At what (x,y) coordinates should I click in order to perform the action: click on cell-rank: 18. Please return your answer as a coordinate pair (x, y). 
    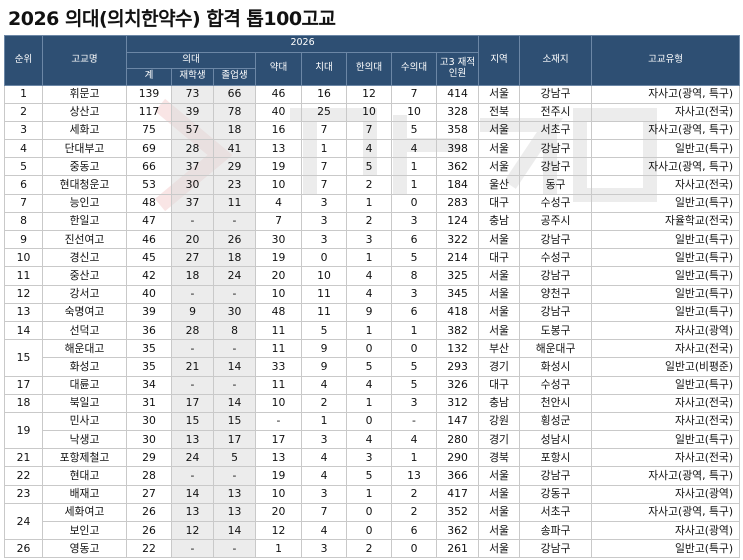
    Looking at the image, I should click on (23, 403).